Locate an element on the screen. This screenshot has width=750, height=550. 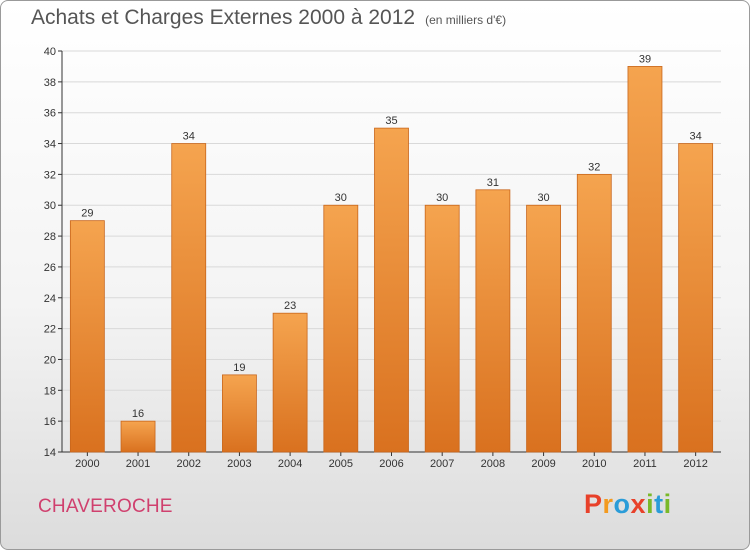
value-label-2008: 31 is located at coordinates (493, 183).